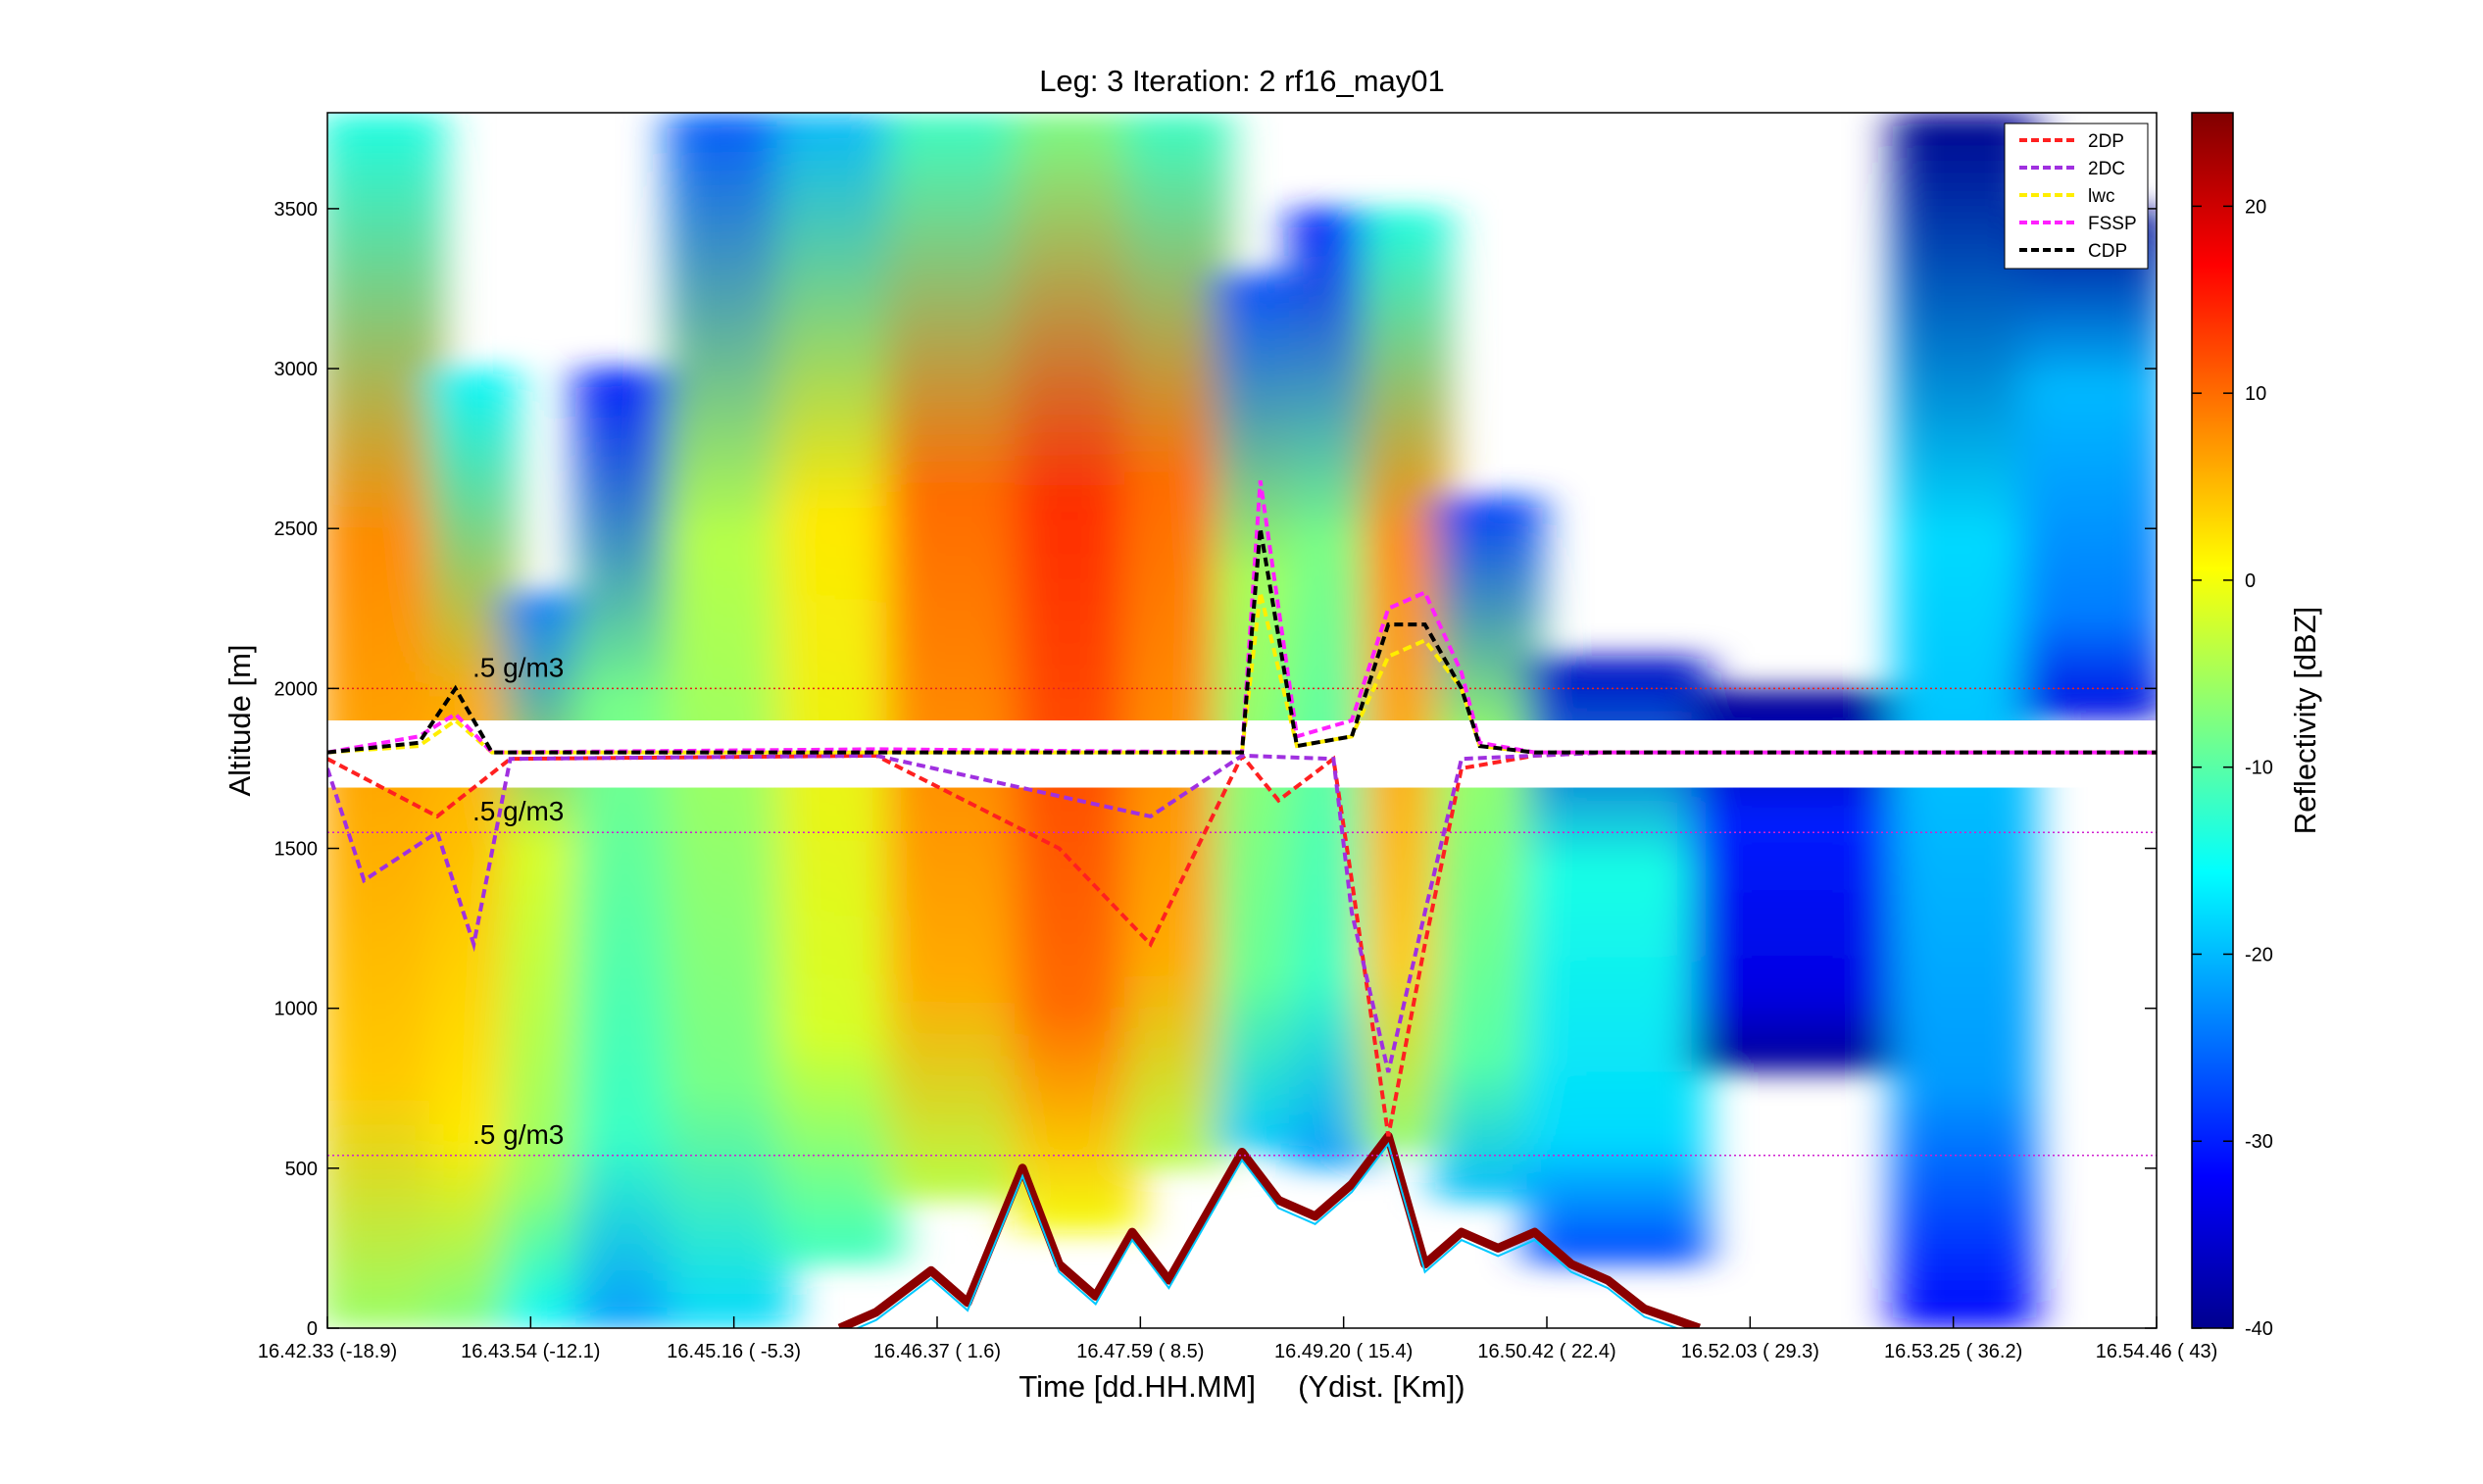 This screenshot has height=1484, width=2483. Describe the element at coordinates (1242, 641) in the screenshot. I see `series-line-cdp` at that location.